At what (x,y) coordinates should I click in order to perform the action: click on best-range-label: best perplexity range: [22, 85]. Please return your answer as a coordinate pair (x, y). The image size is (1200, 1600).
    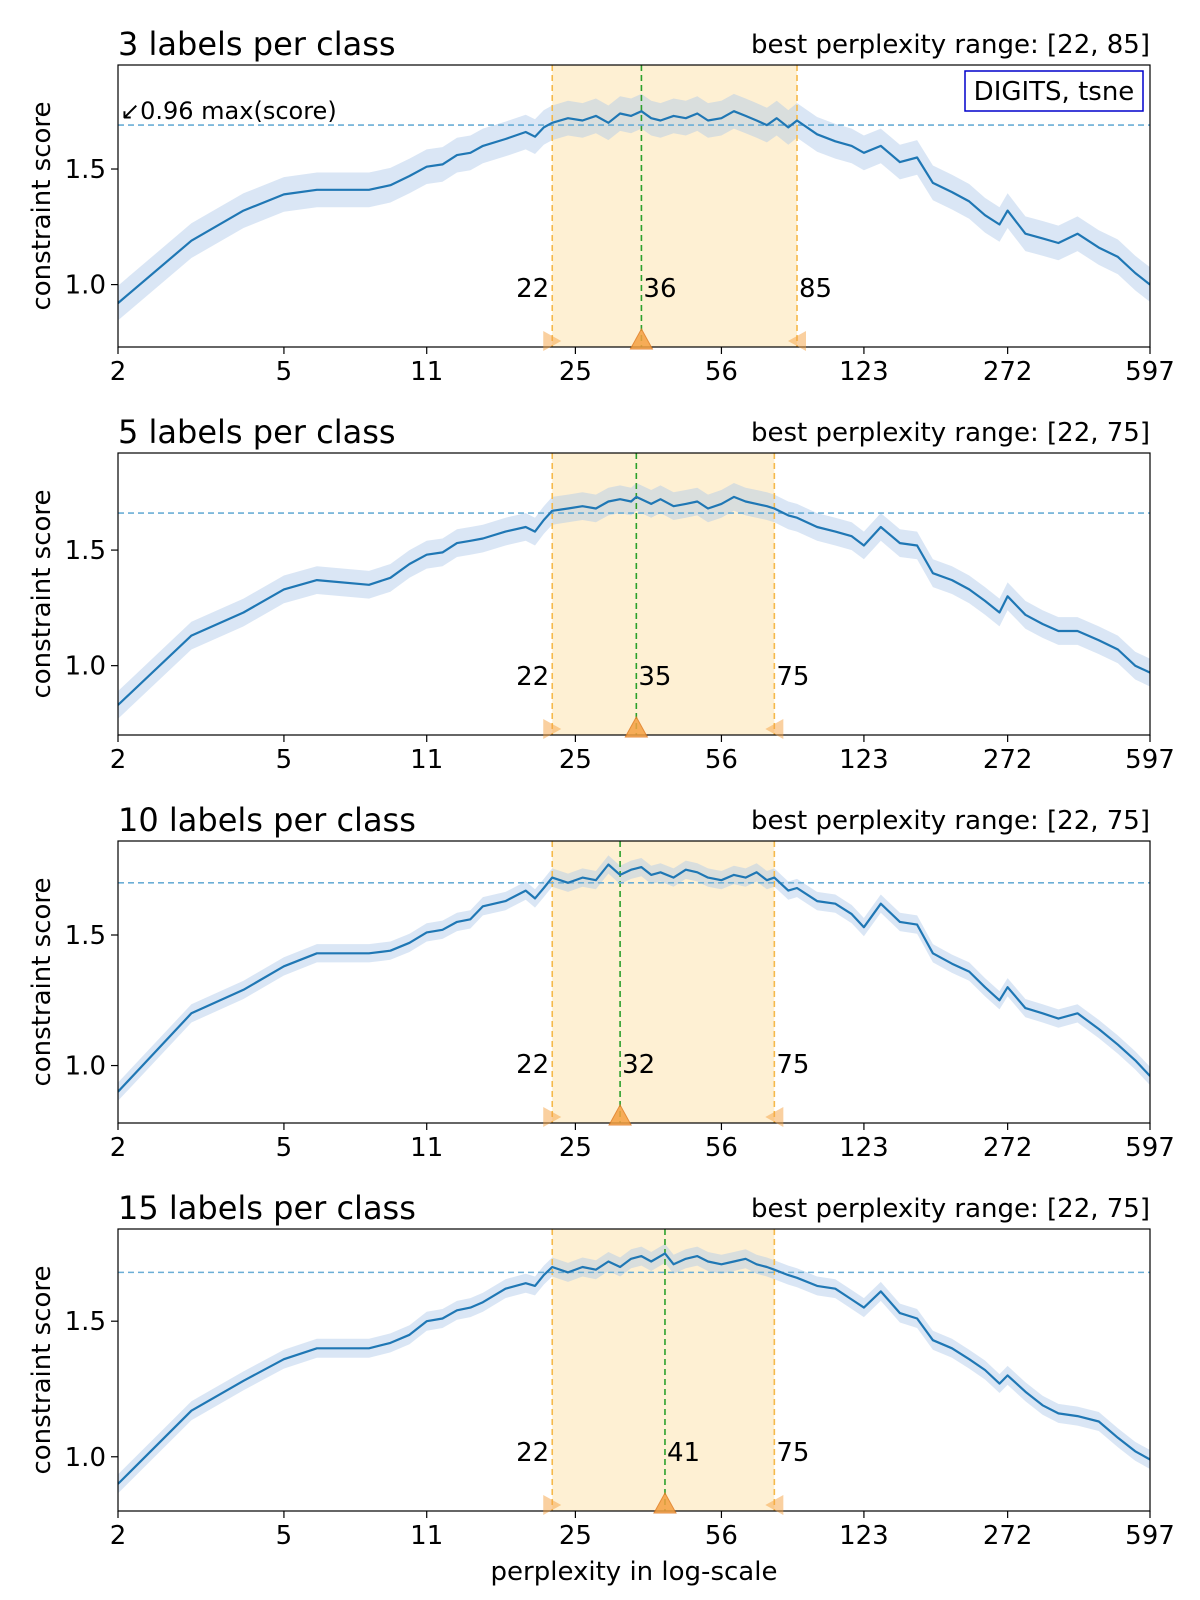
    Looking at the image, I should click on (950, 45).